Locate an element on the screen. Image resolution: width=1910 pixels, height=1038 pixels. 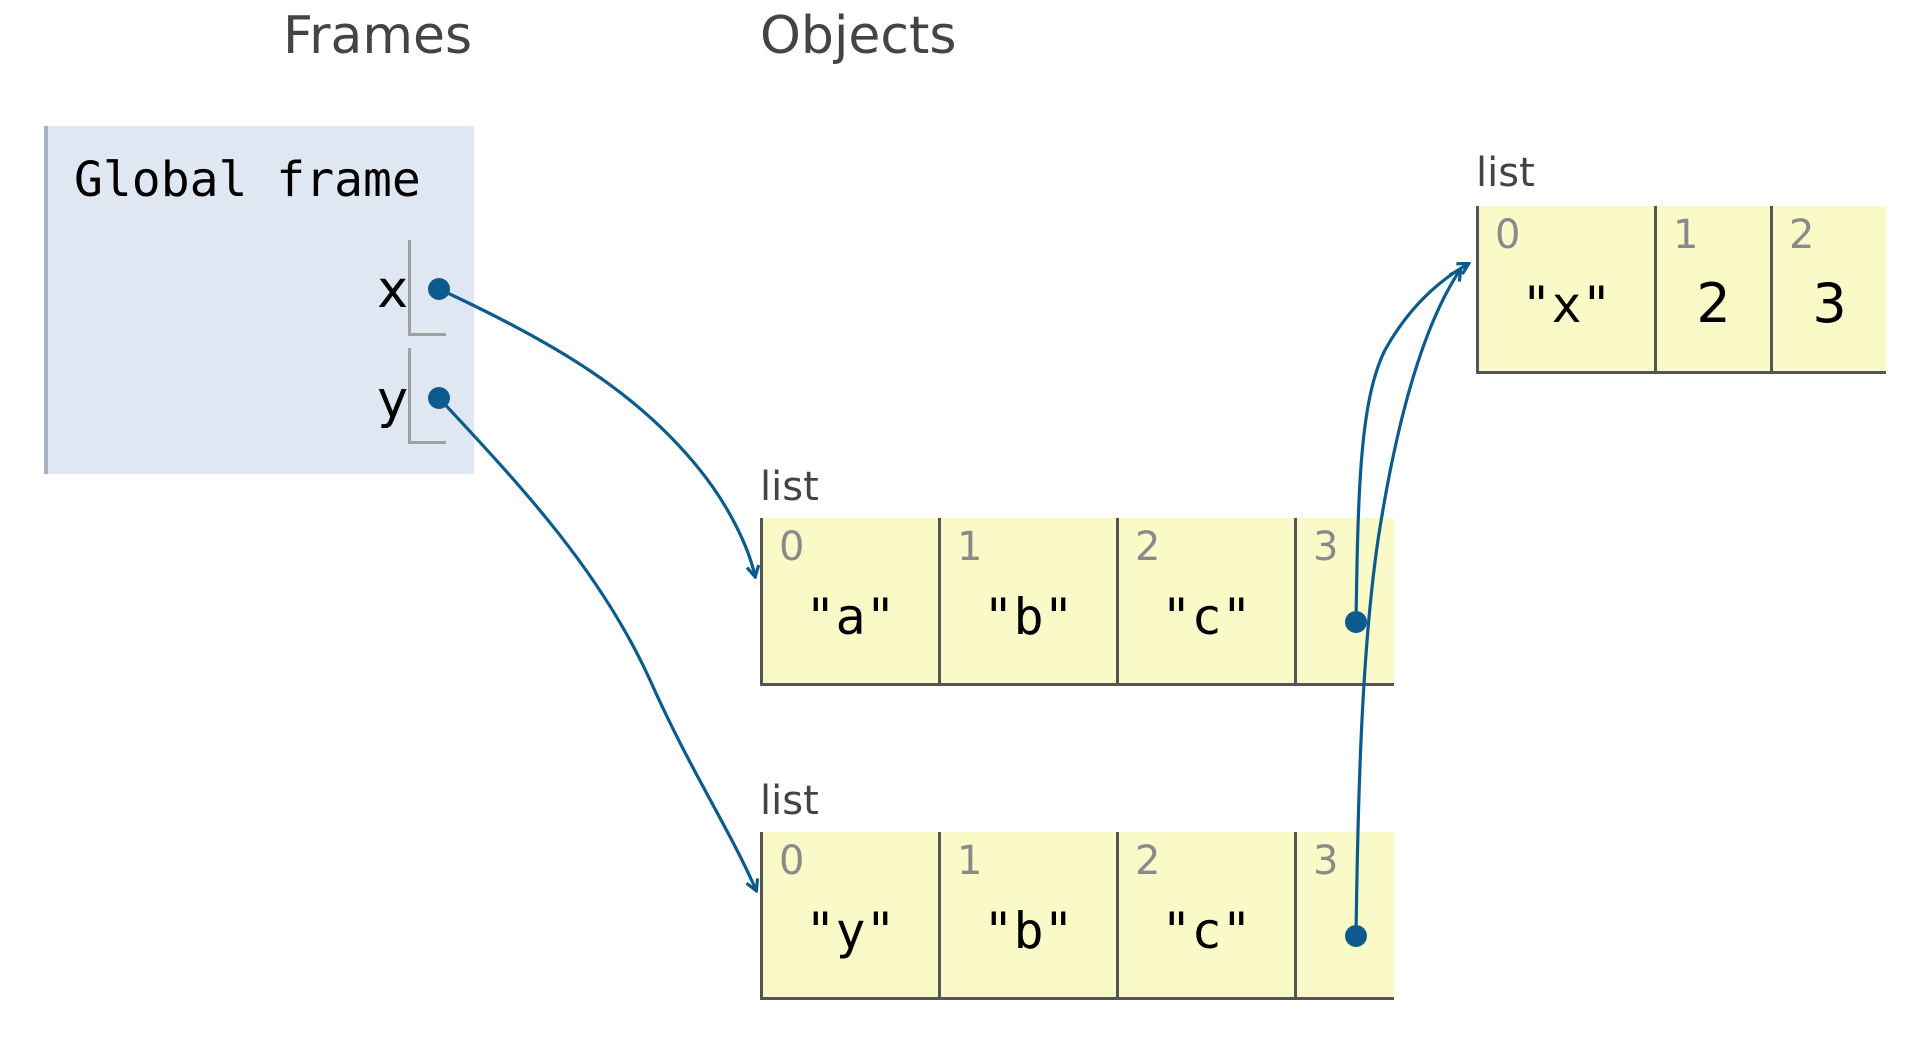
list-y-value-0: "y" is located at coordinates (850, 931).